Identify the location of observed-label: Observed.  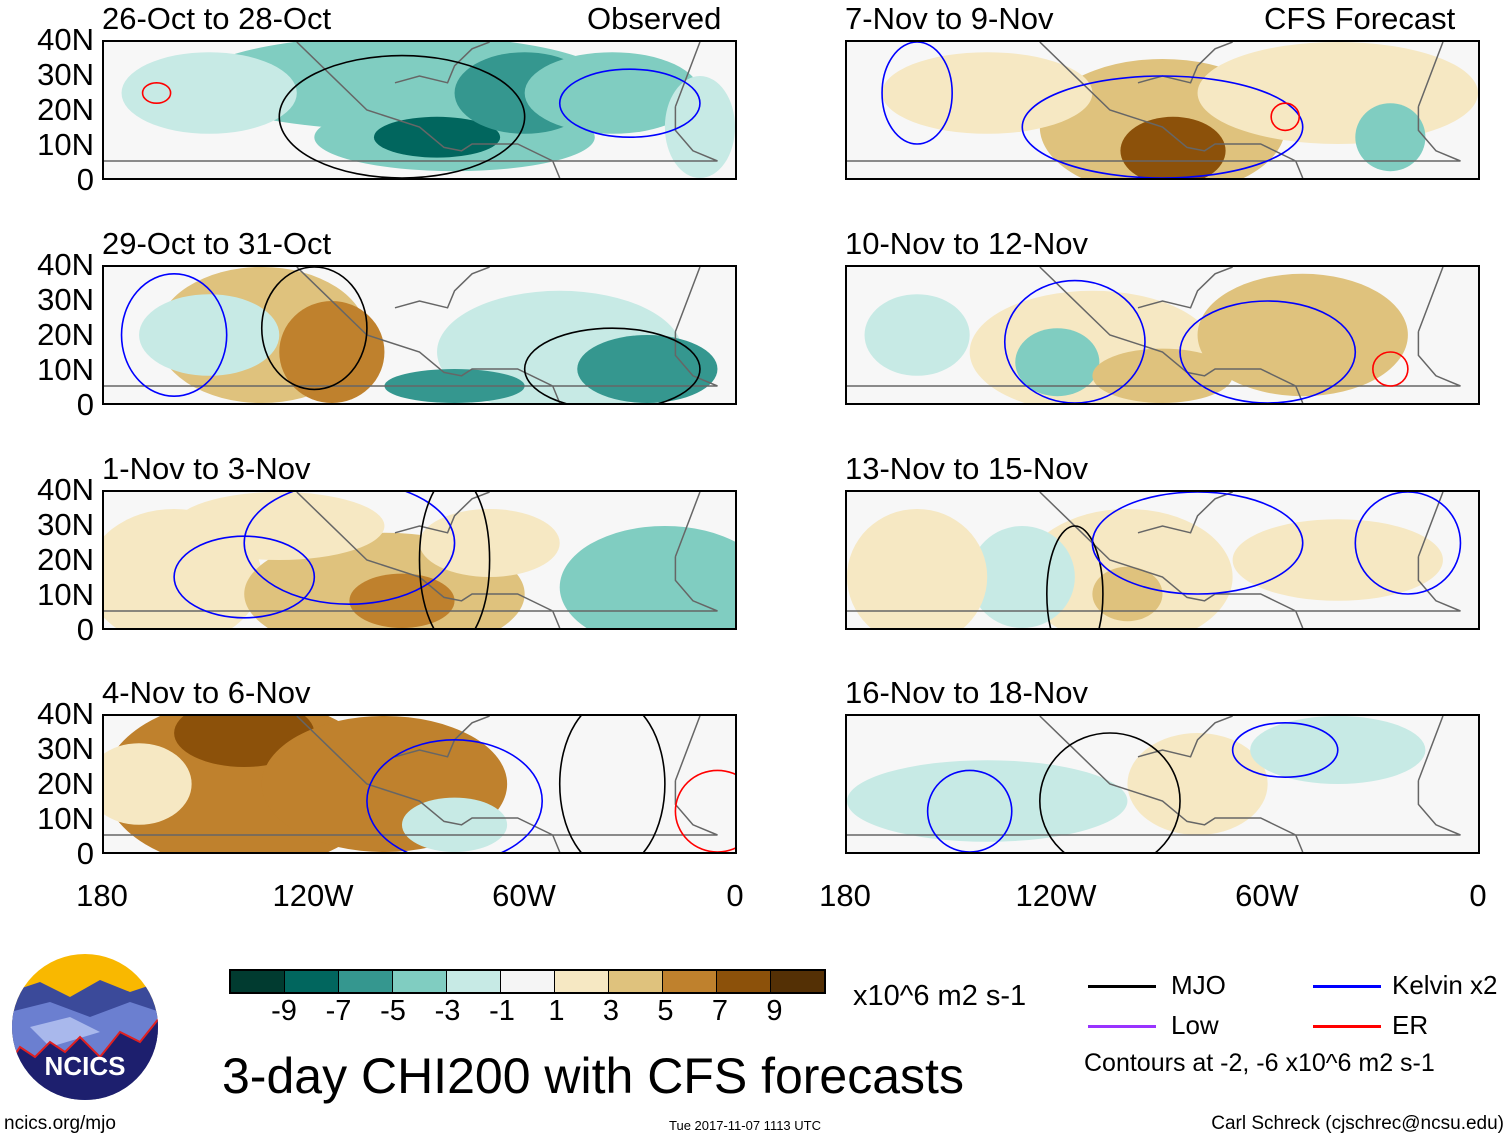
(654, 18).